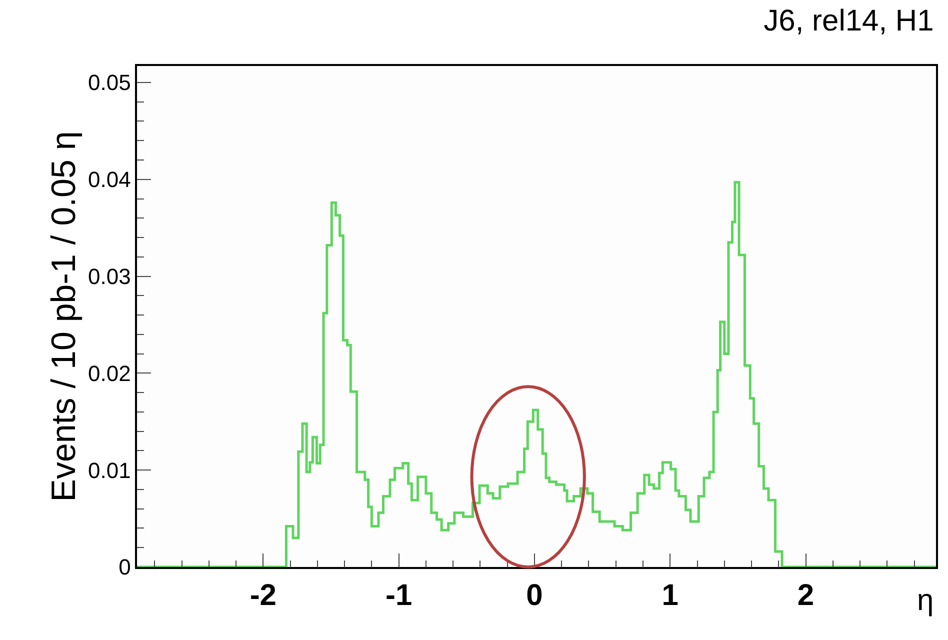  What do you see at coordinates (805, 595) in the screenshot?
I see `x-tick-label: 2` at bounding box center [805, 595].